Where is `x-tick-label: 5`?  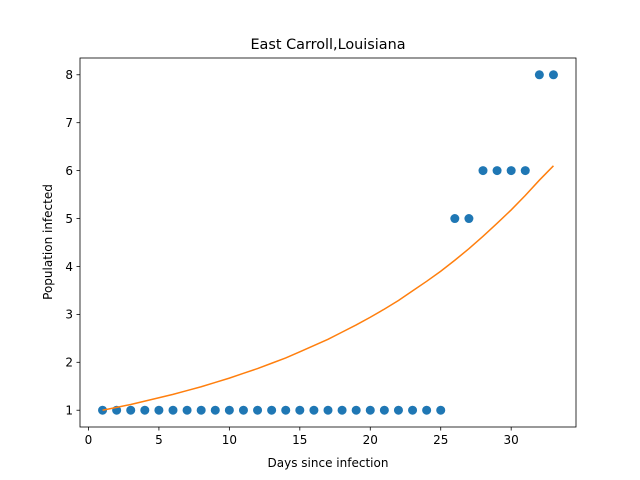 x-tick-label: 5 is located at coordinates (159, 440).